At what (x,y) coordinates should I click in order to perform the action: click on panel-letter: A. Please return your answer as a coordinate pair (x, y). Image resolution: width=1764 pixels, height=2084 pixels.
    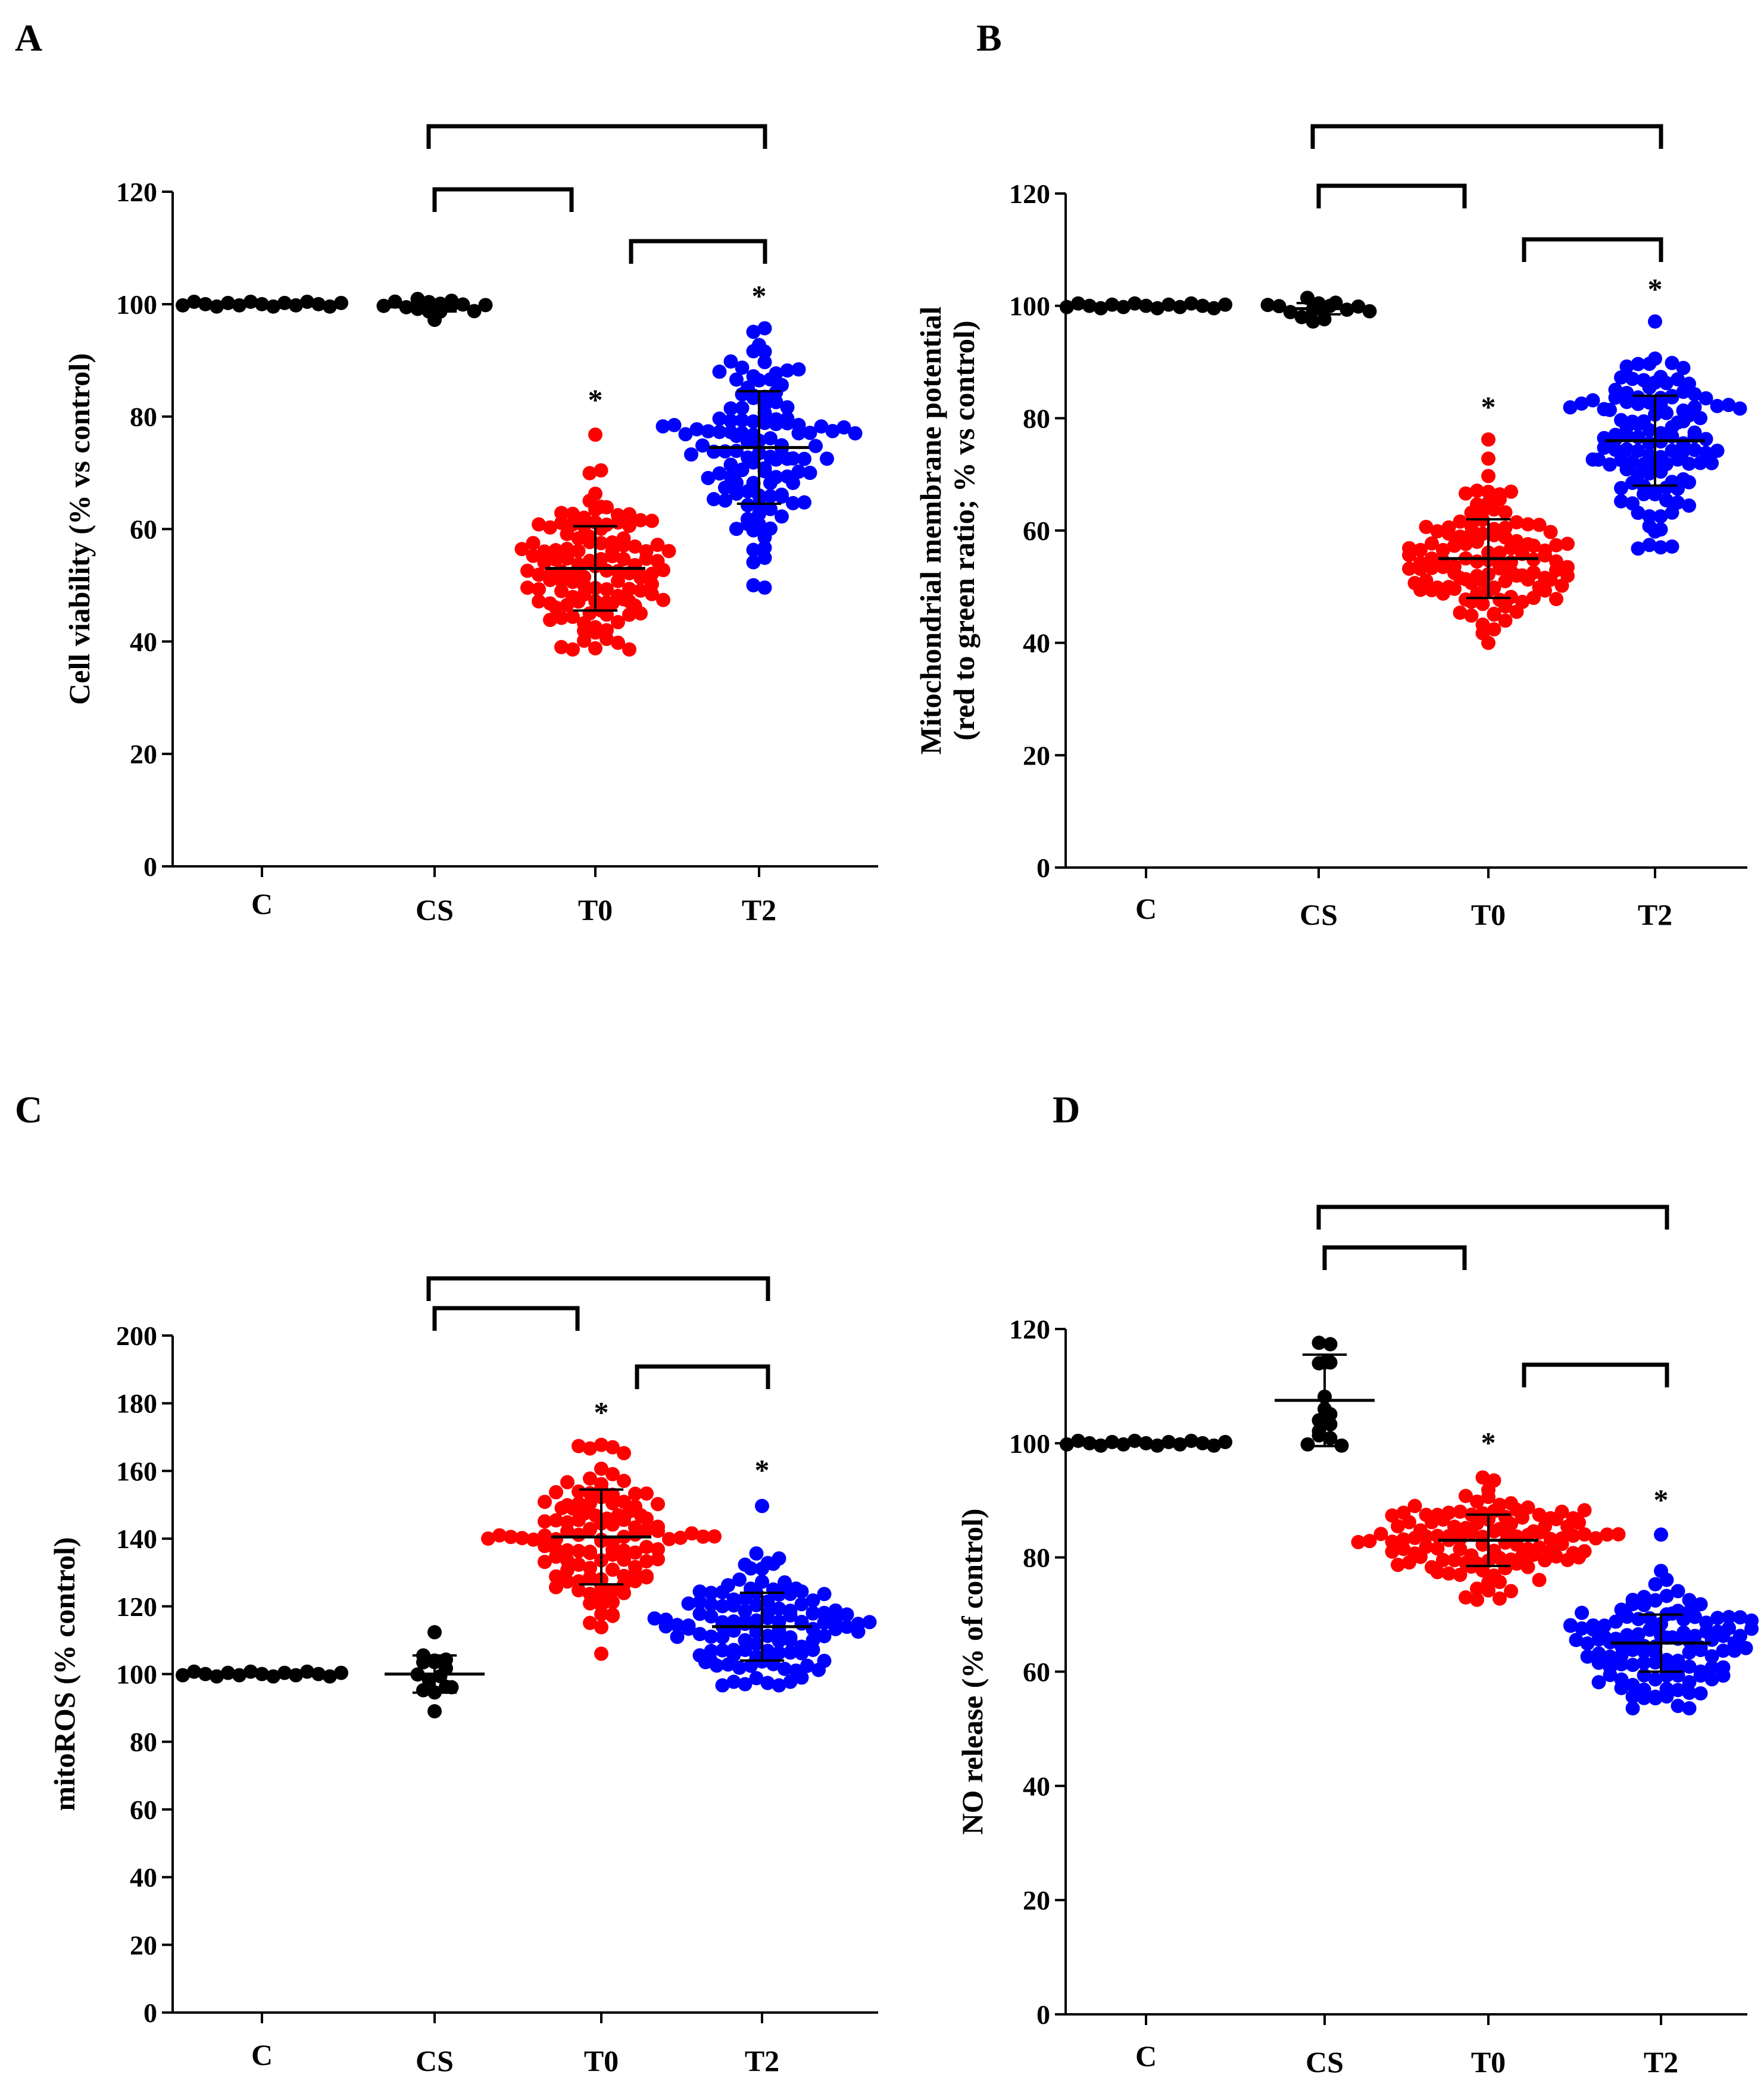
    Looking at the image, I should click on (28, 38).